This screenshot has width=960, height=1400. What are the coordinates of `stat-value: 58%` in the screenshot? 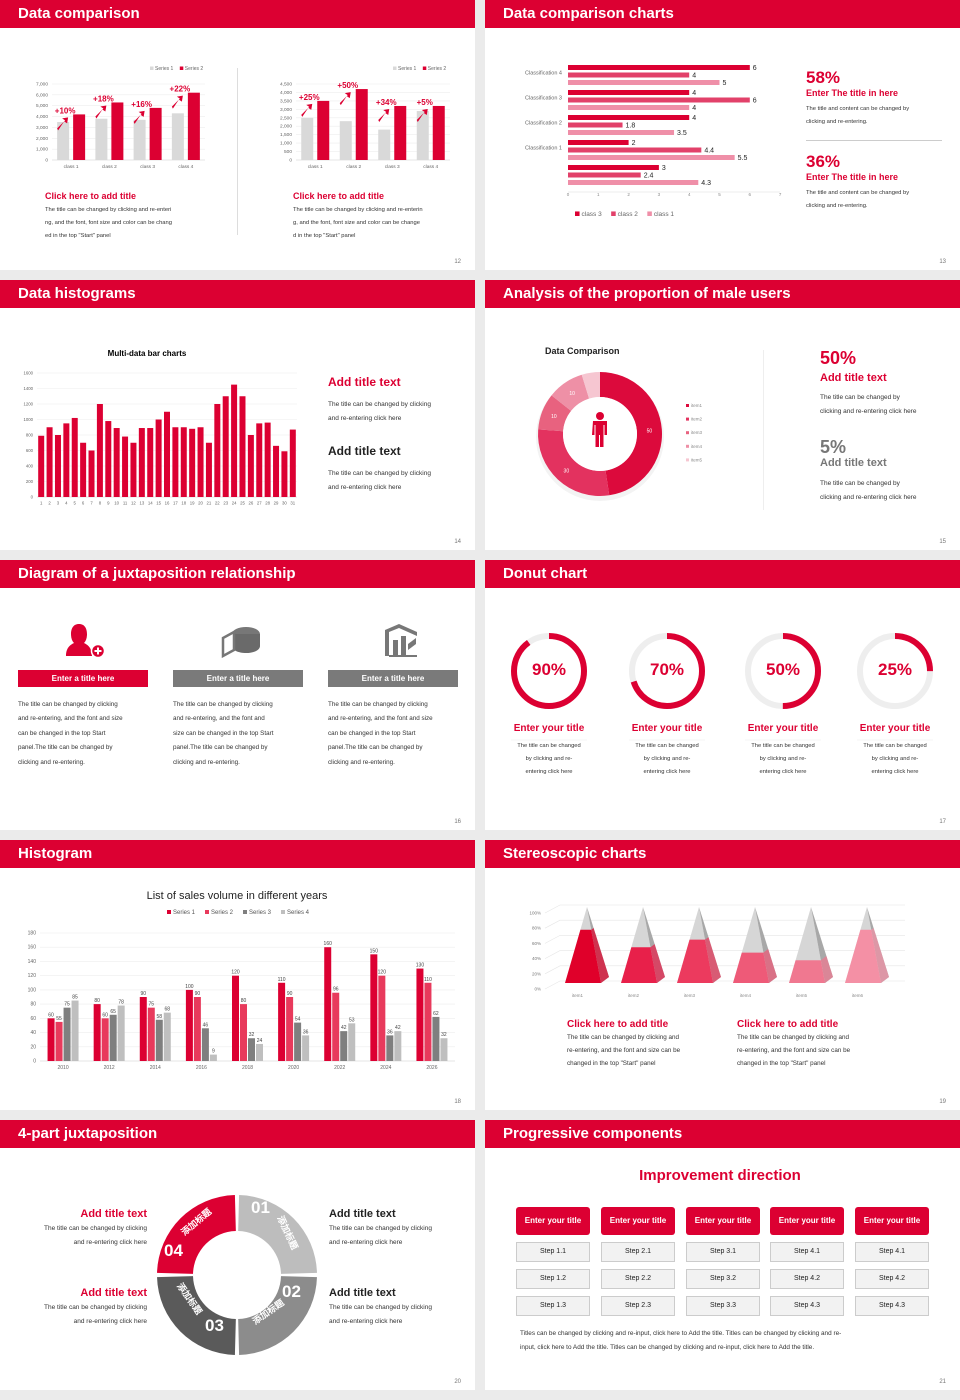 It's located at (823, 77).